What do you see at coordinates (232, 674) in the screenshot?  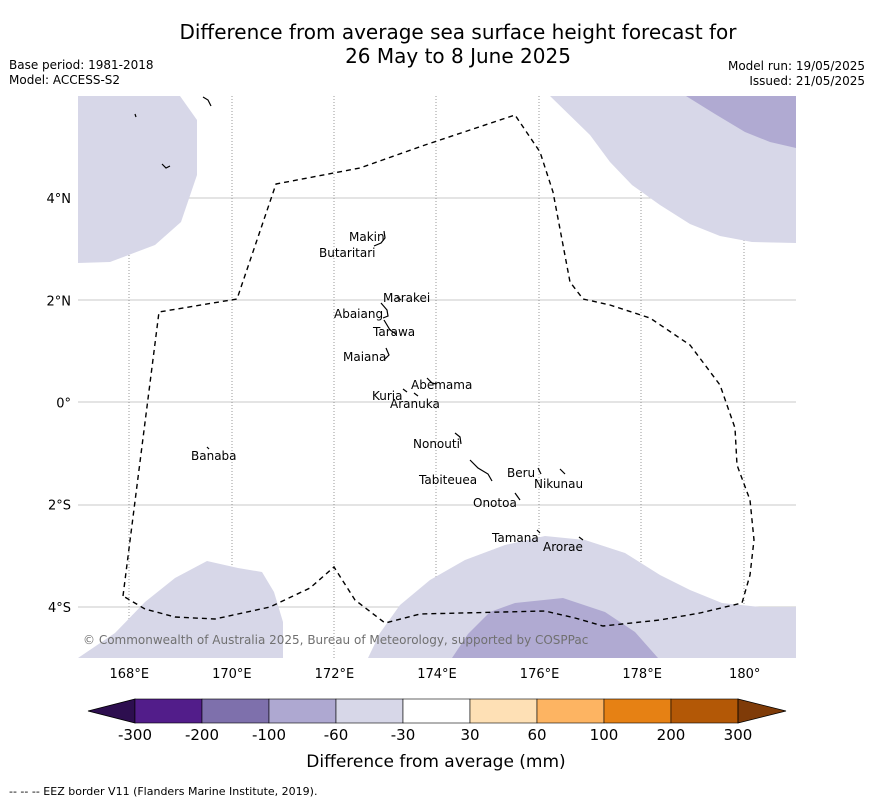 I see `lon-tick-label: 170°E` at bounding box center [232, 674].